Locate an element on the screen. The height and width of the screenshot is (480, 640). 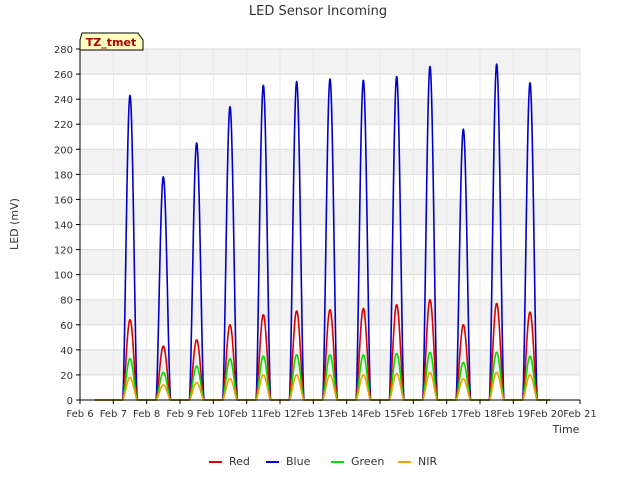
legend-label: NIR is located at coordinates (427, 461).